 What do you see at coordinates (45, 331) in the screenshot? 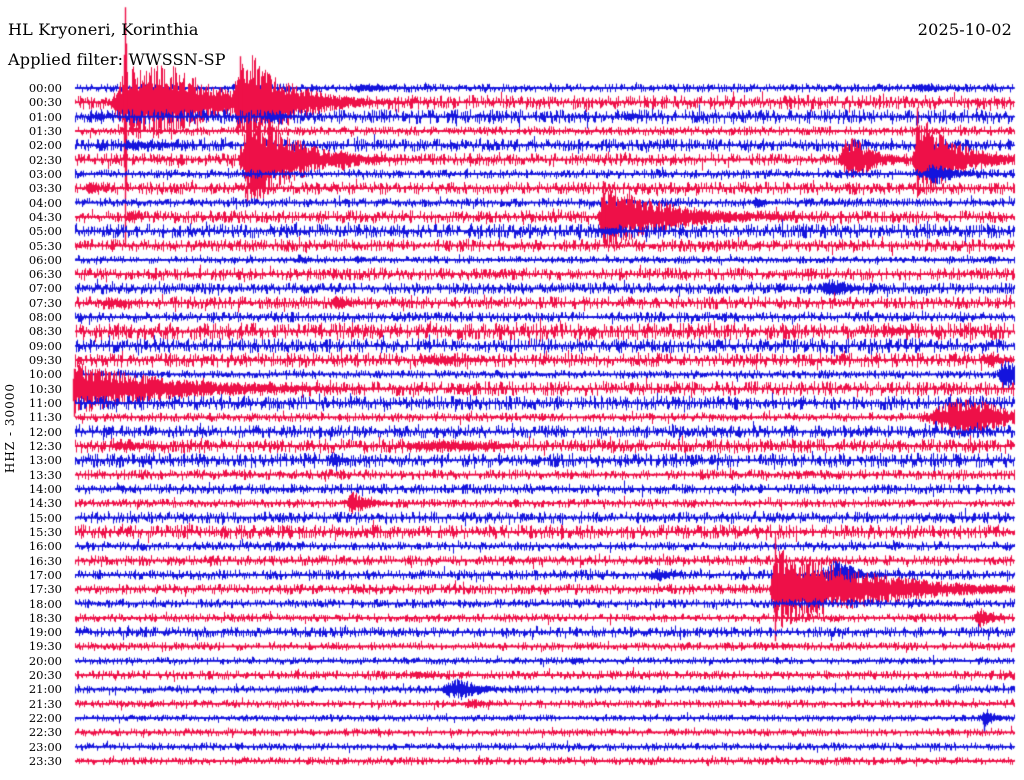
I see `time-label-08:30: 08:30` at bounding box center [45, 331].